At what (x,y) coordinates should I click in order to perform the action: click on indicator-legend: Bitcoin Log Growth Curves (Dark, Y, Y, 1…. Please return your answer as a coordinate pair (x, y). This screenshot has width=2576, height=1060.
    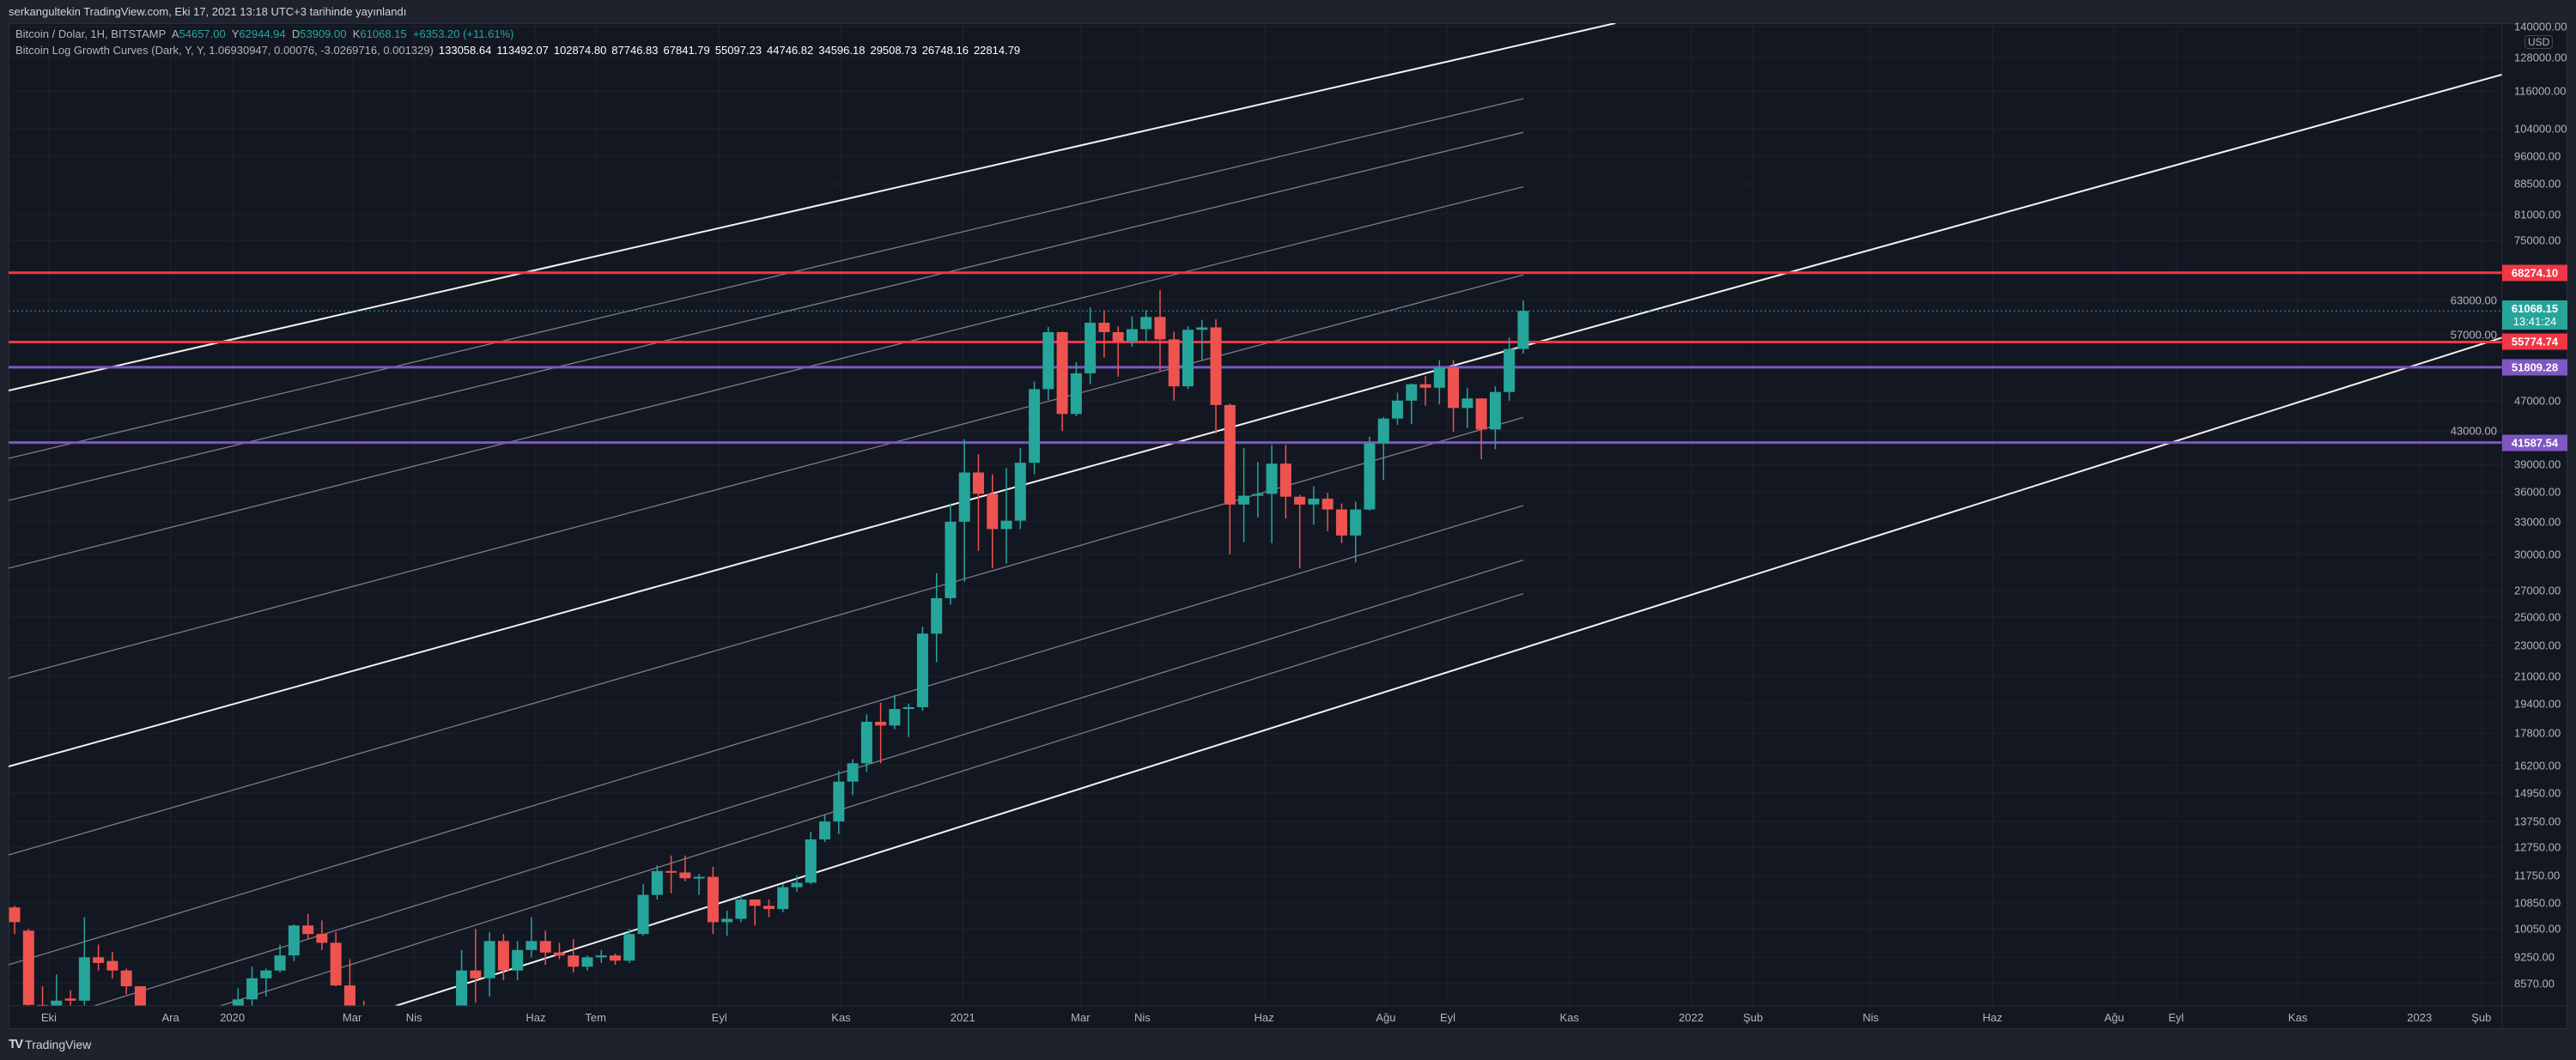
    Looking at the image, I should click on (517, 50).